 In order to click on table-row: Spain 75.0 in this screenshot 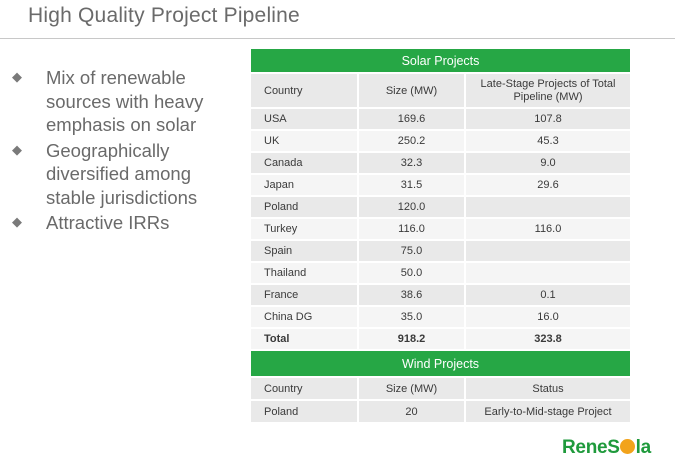, I will do `click(440, 252)`.